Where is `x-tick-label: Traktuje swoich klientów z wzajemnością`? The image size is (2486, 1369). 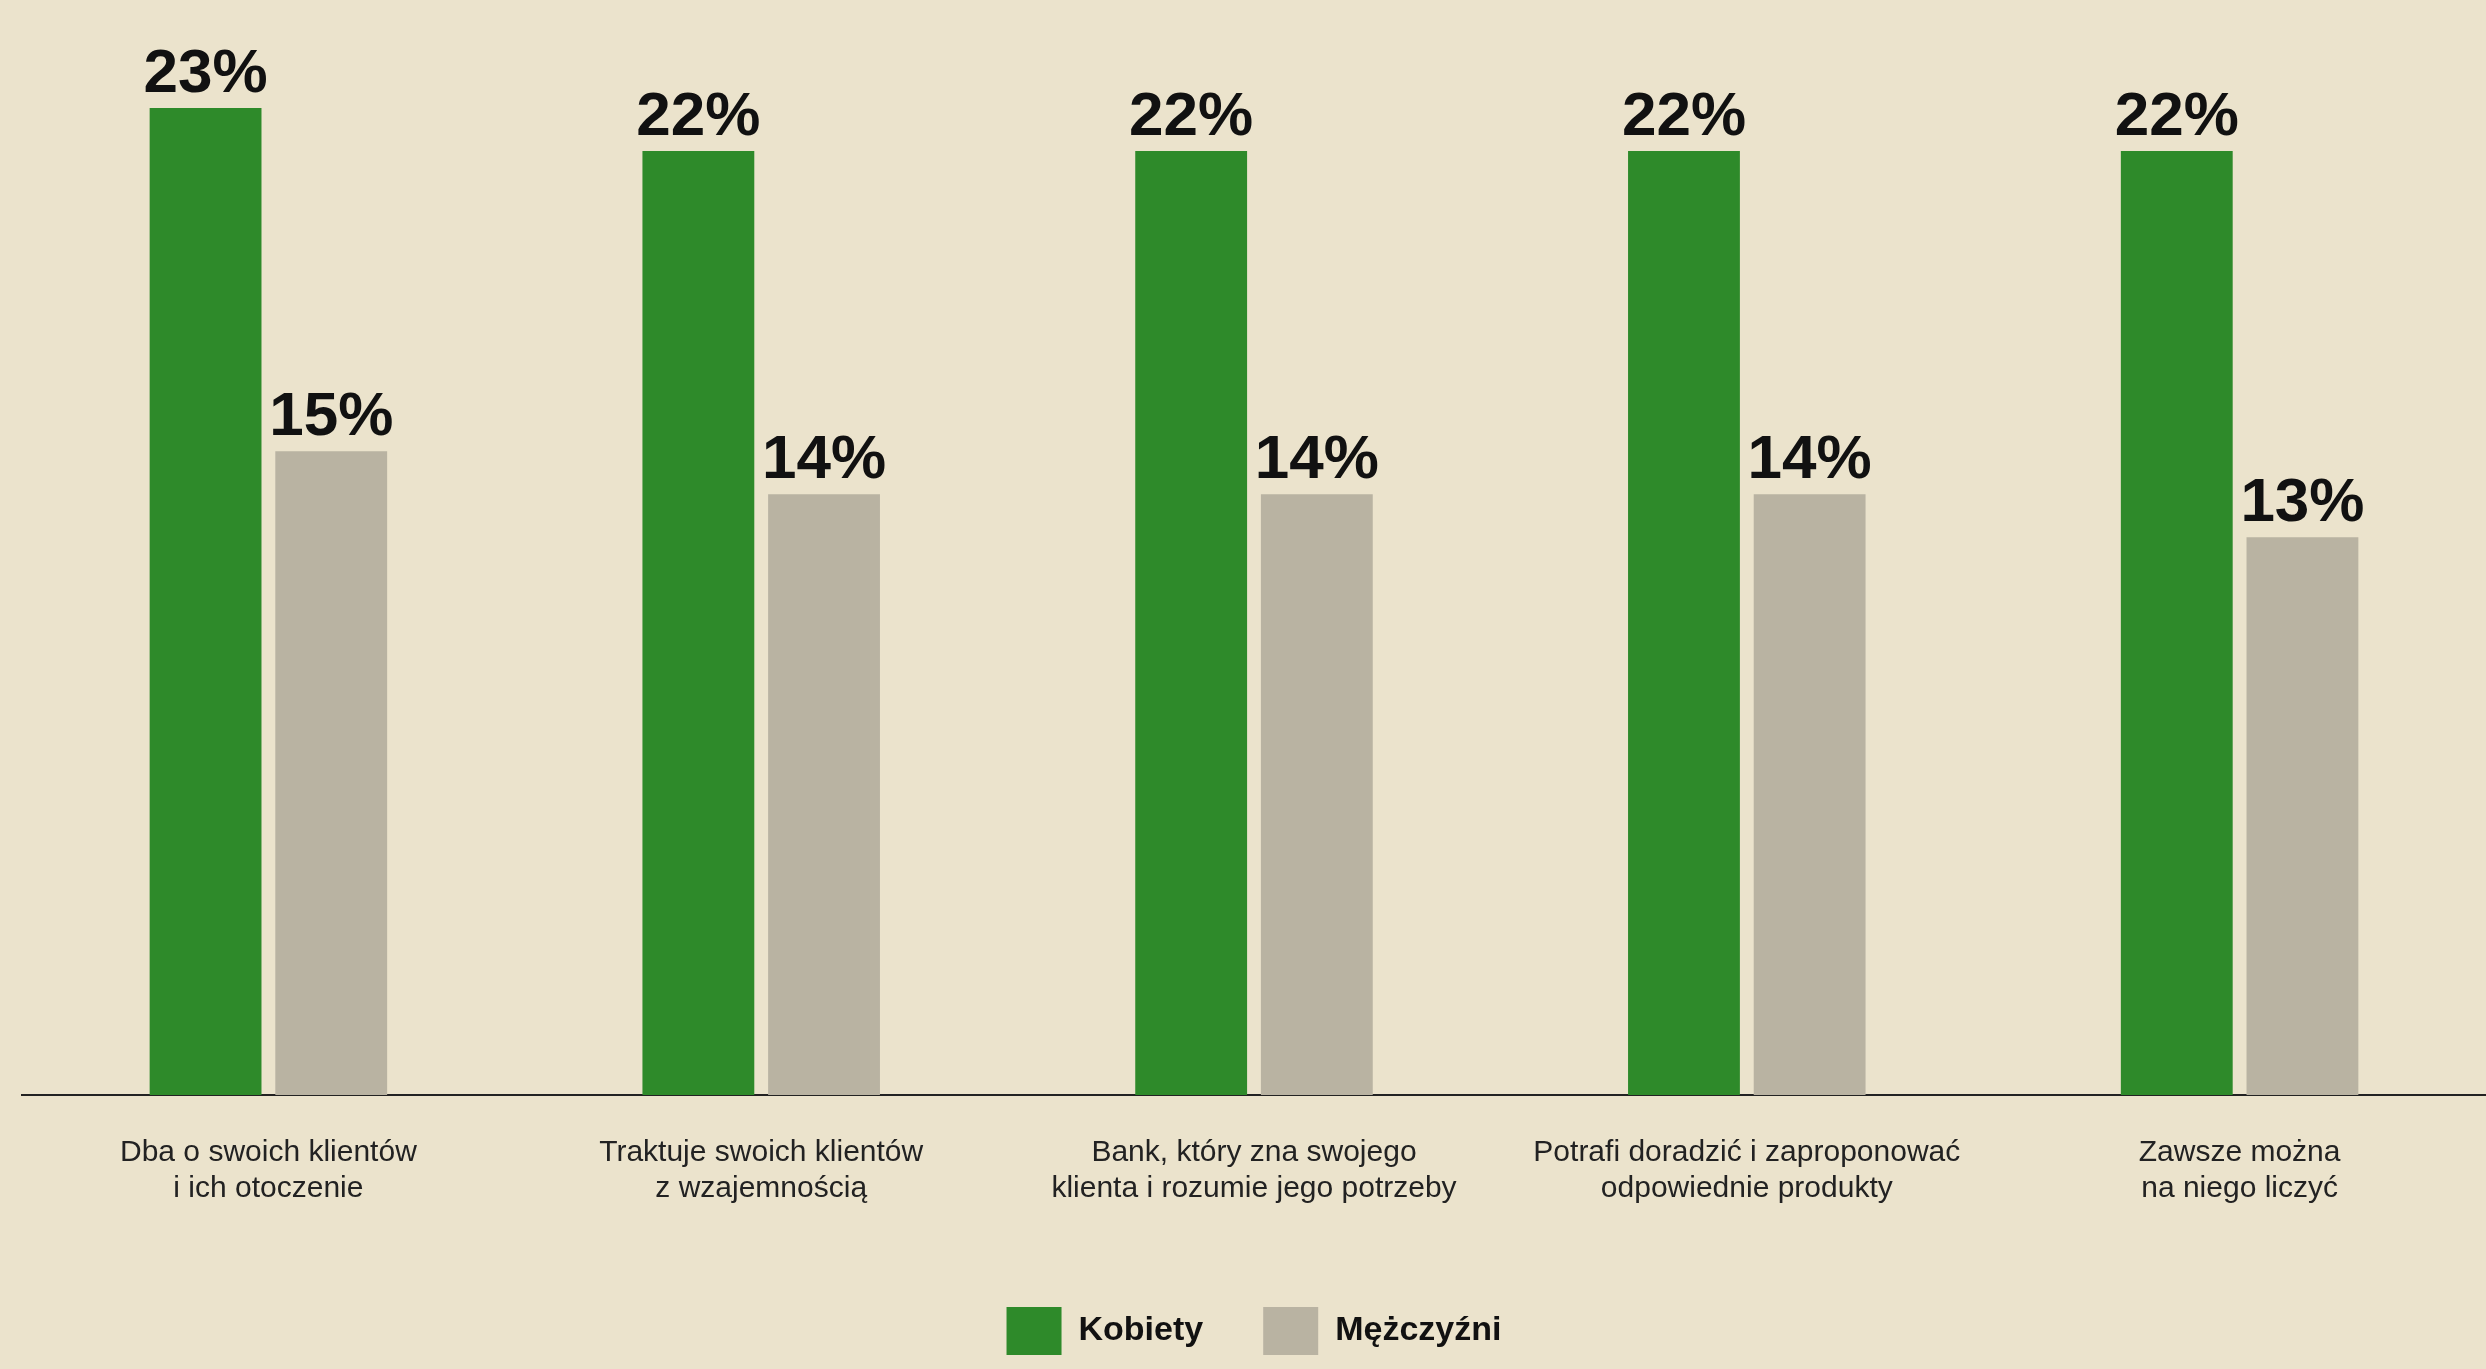 x-tick-label: Traktuje swoich klientów z wzajemnością is located at coordinates (761, 1169).